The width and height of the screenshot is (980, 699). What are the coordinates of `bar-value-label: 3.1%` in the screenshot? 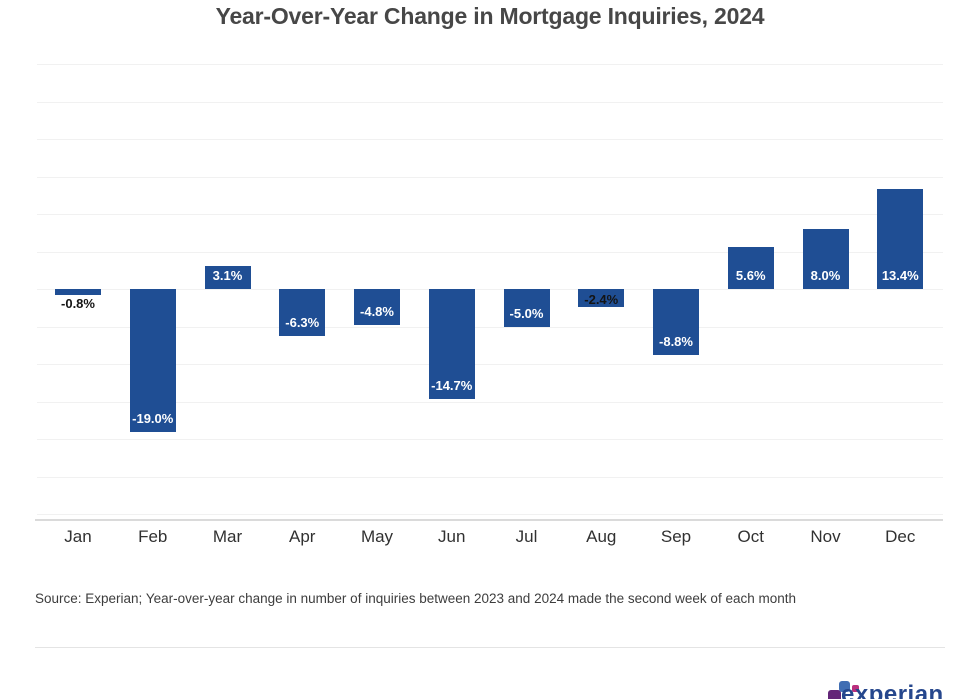 It's located at (227, 275).